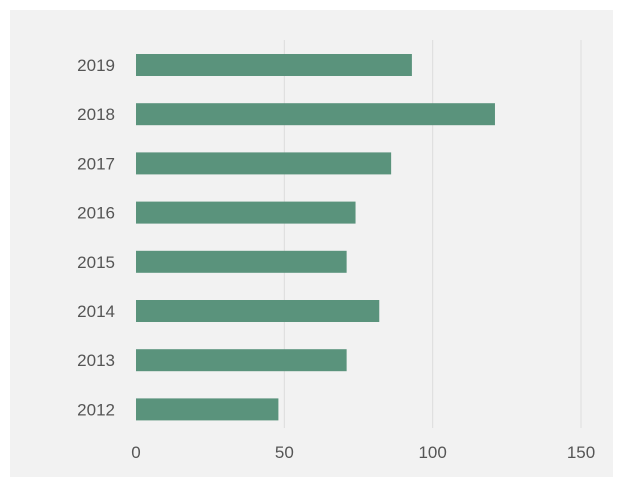  Describe the element at coordinates (96, 409) in the screenshot. I see `y-tick-label: 2012` at that location.